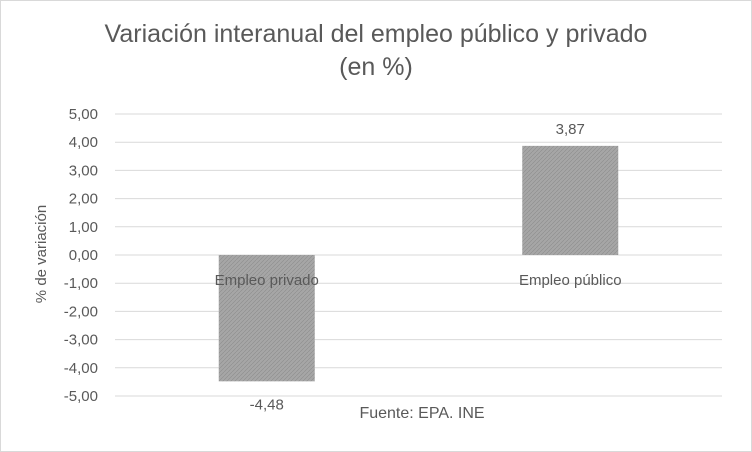 The height and width of the screenshot is (452, 752). Describe the element at coordinates (81, 396) in the screenshot. I see `y-tick-label: -5,00` at that location.